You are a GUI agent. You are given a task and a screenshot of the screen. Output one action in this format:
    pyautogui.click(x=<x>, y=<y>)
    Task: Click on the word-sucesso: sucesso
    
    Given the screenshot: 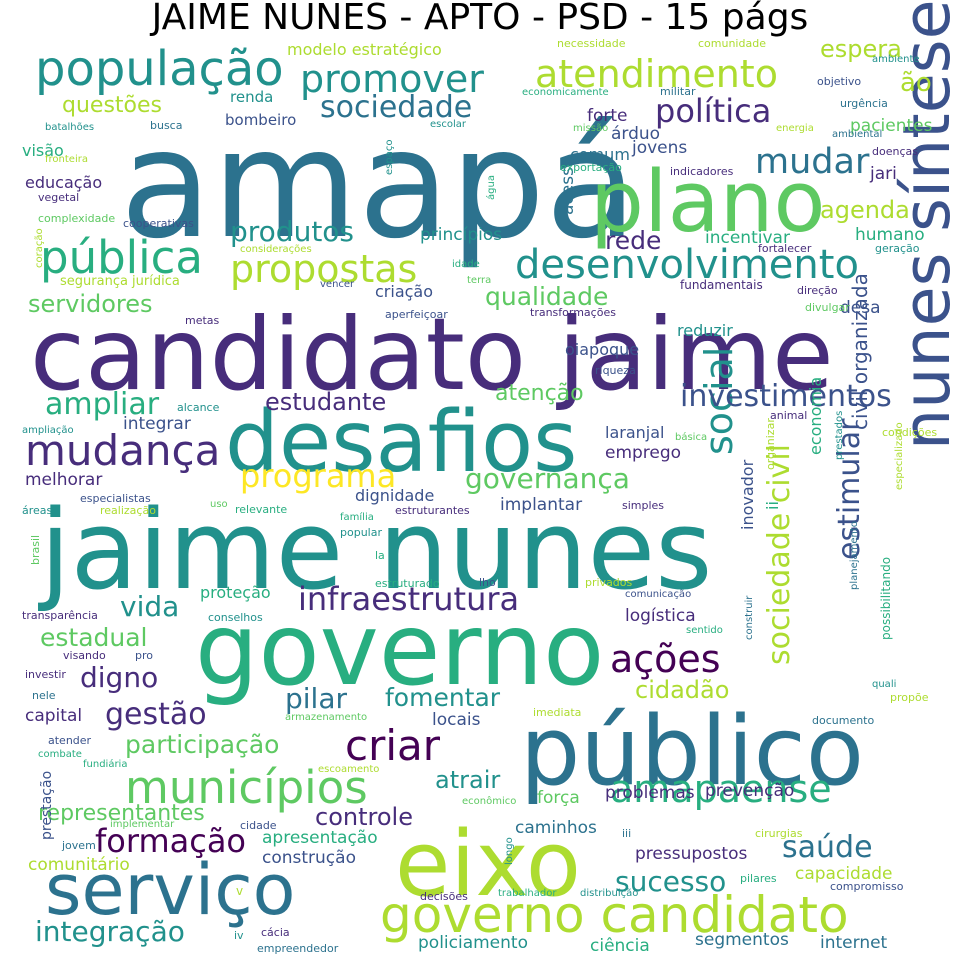 What is the action you would take?
    pyautogui.click(x=671, y=881)
    